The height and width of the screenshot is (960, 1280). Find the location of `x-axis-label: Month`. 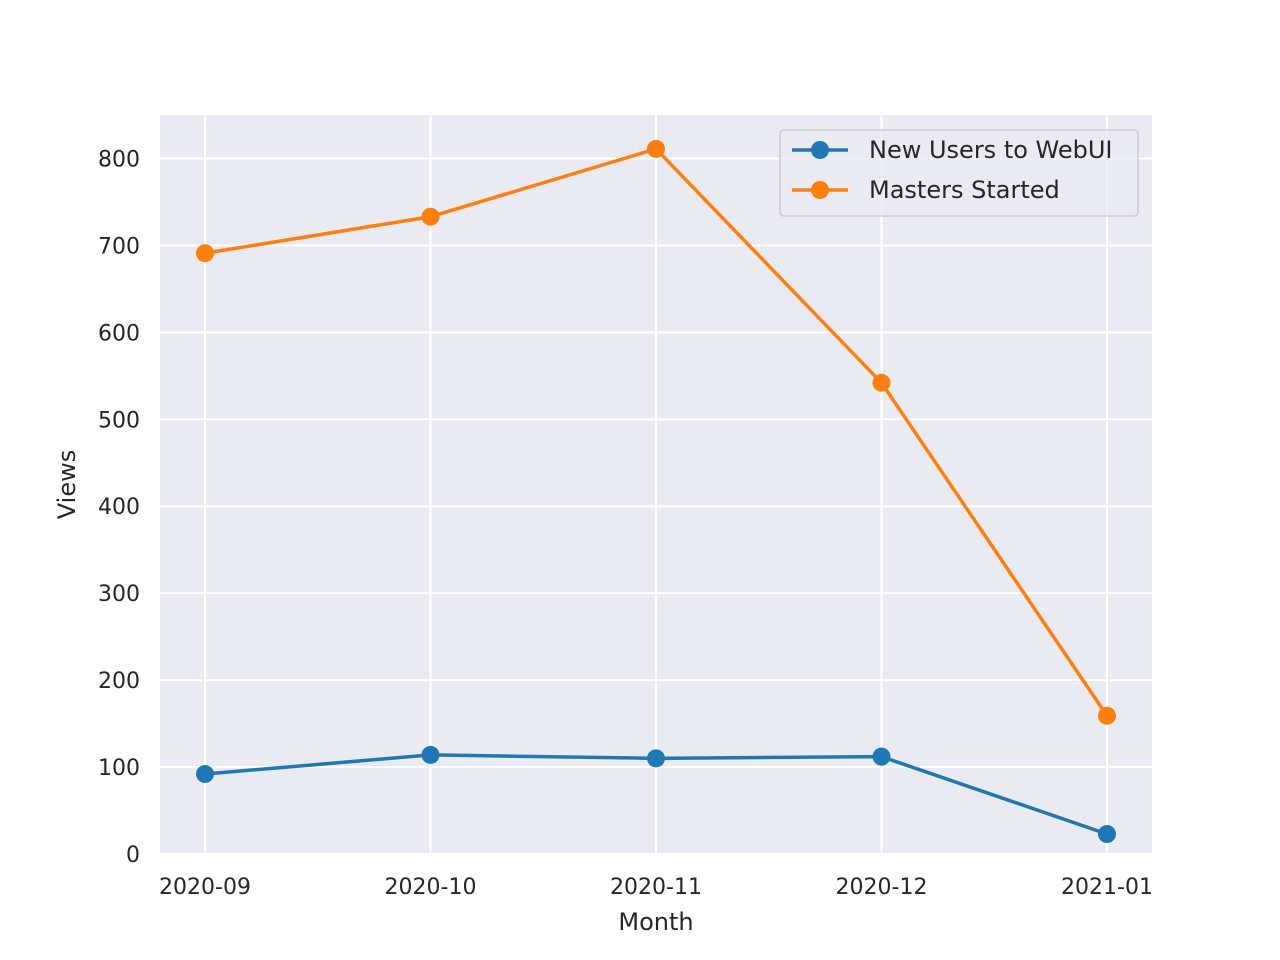

x-axis-label: Month is located at coordinates (655, 922).